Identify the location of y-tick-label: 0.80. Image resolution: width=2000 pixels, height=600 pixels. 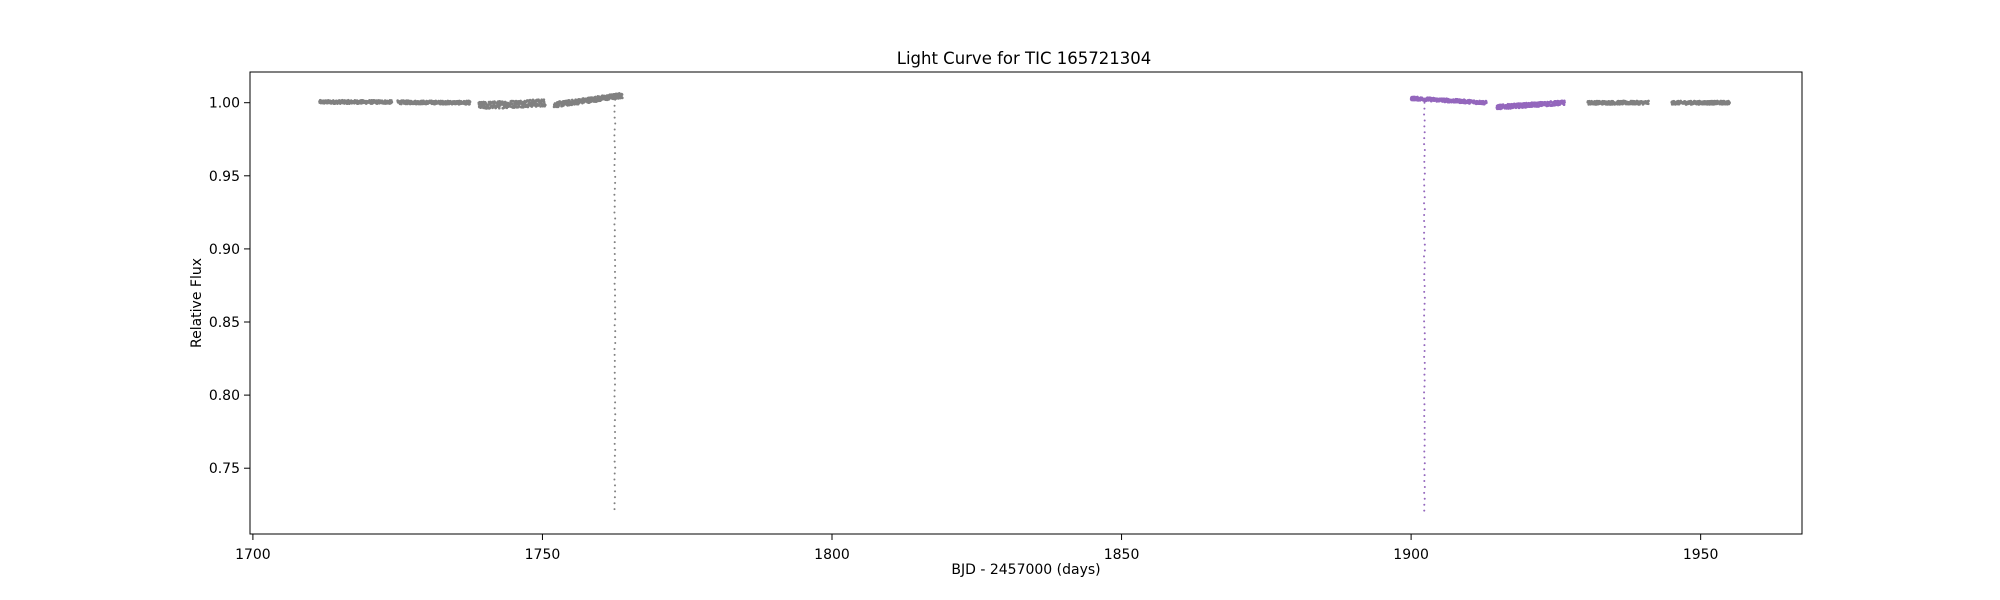
(224, 396).